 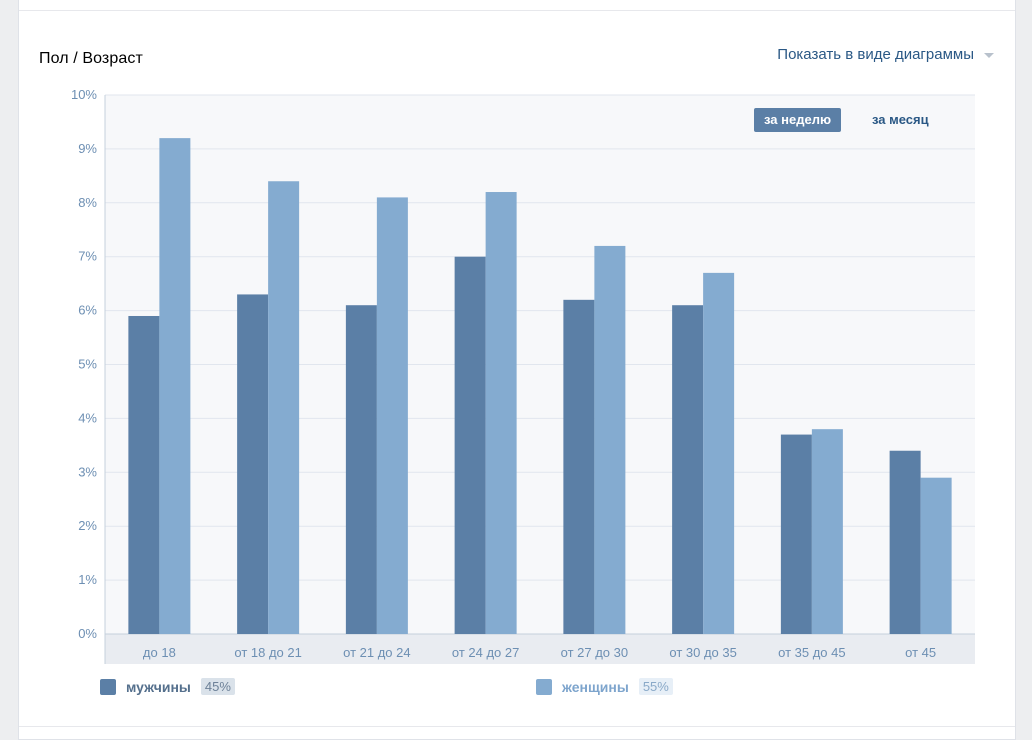 What do you see at coordinates (544, 686) in the screenshot?
I see `legend-women-swatch` at bounding box center [544, 686].